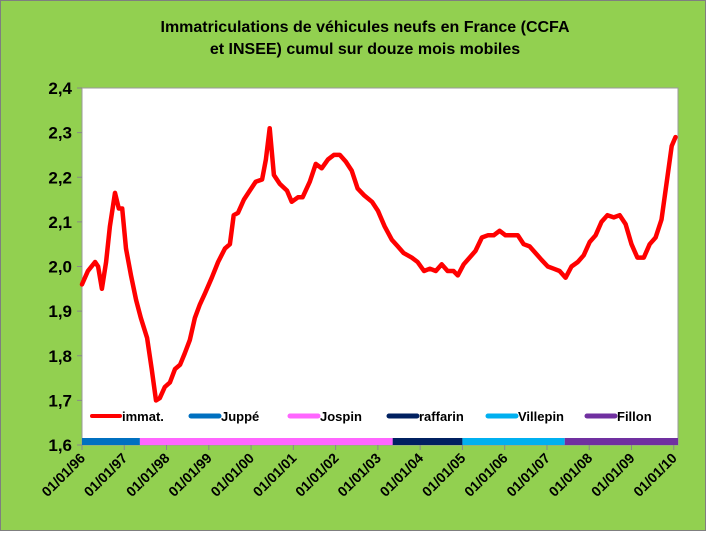 This screenshot has height=536, width=706. Describe the element at coordinates (60, 356) in the screenshot. I see `y-tick-label: 1,8` at that location.